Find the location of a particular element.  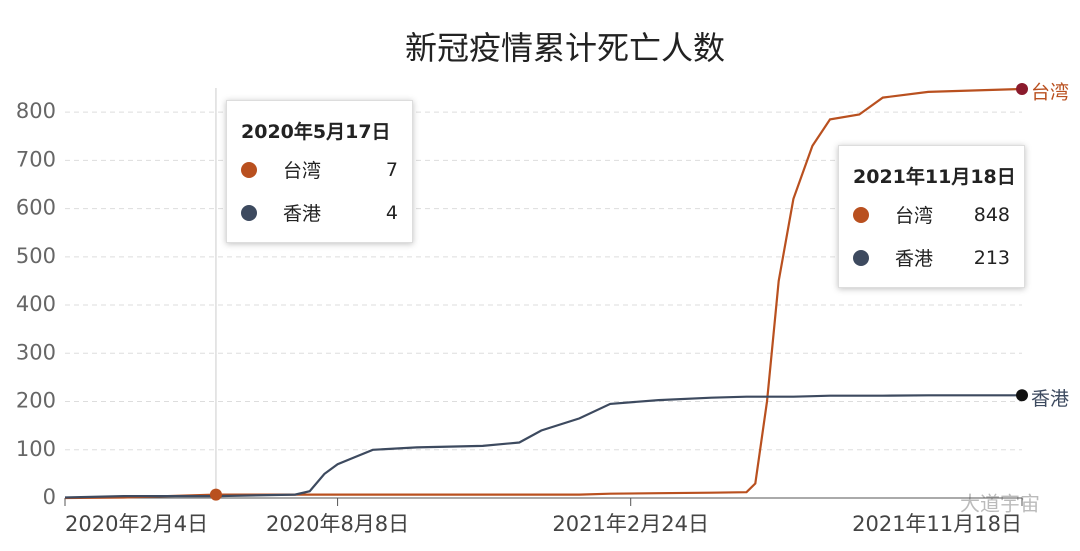

y-tick-label: 600 is located at coordinates (36, 208).